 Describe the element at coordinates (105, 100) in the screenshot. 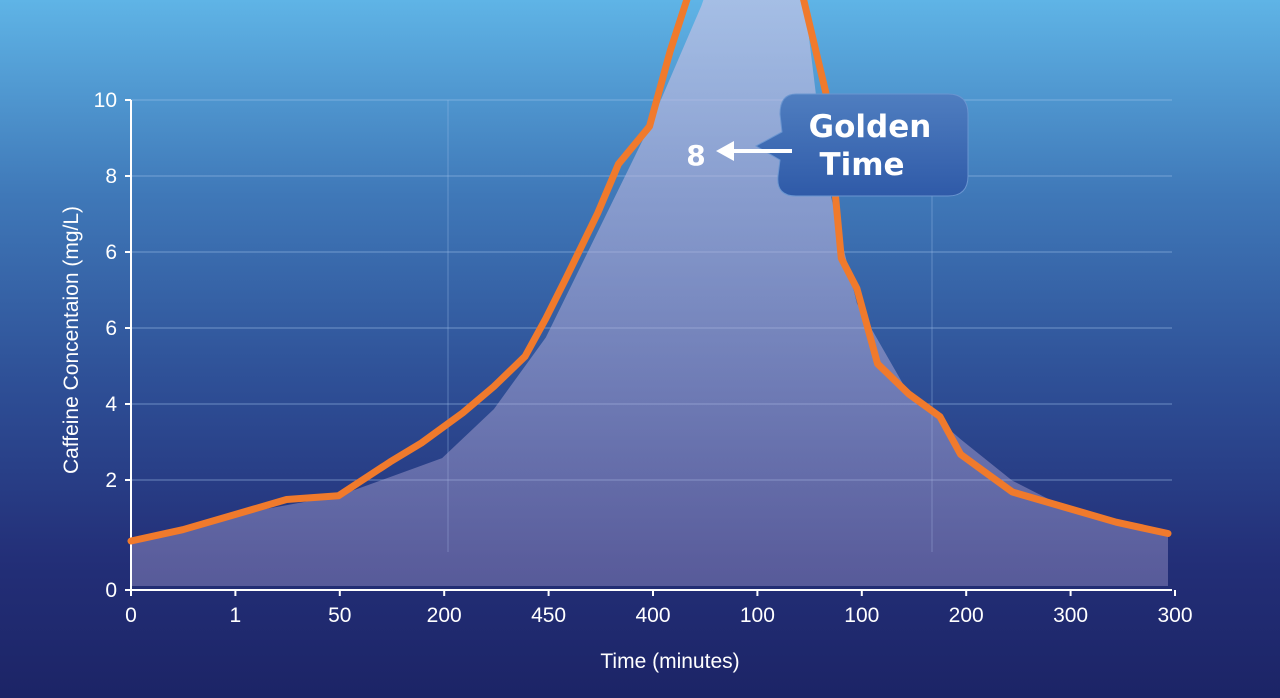

I see `y-tick-label: 10` at that location.